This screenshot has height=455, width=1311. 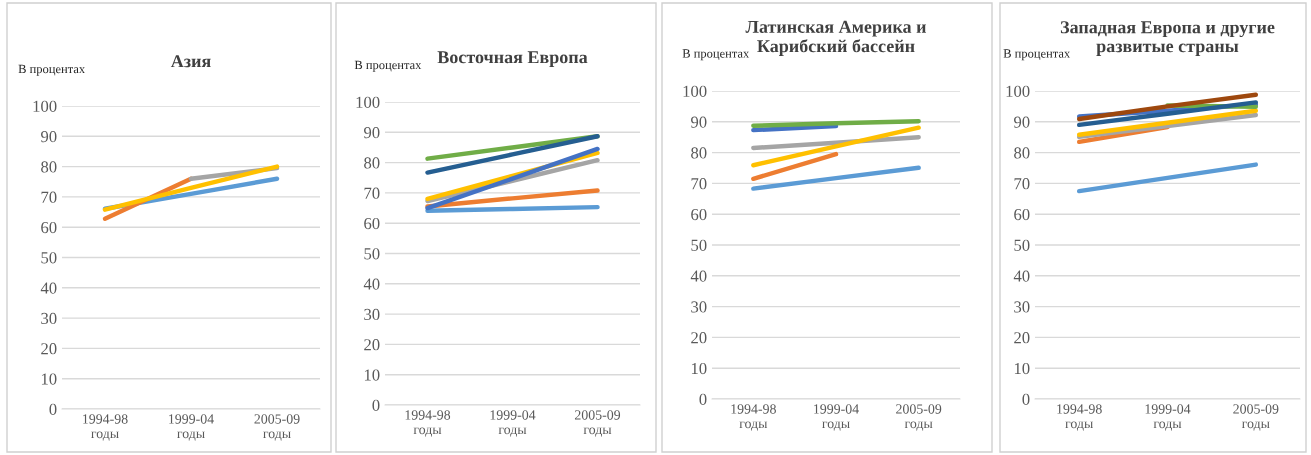 What do you see at coordinates (190, 61) in the screenshot?
I see `chart-title: Азия` at bounding box center [190, 61].